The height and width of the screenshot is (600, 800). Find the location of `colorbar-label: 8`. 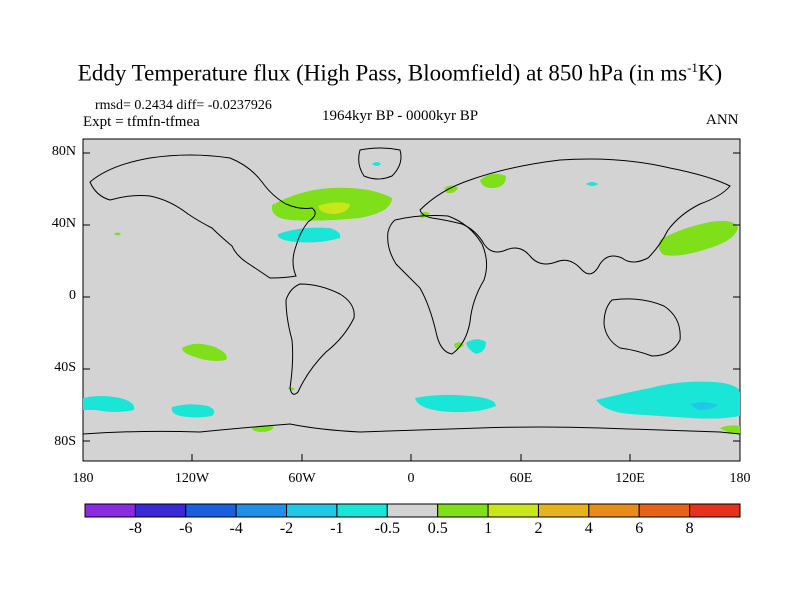

colorbar-label: 8 is located at coordinates (689, 528).